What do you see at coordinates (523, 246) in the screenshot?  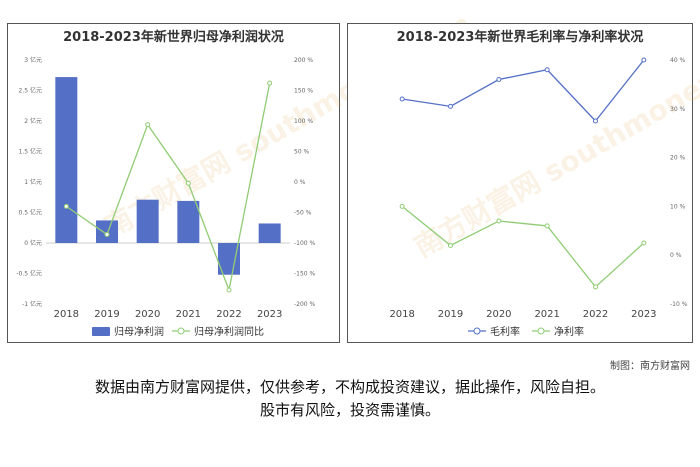 I see `net-margin-line` at bounding box center [523, 246].